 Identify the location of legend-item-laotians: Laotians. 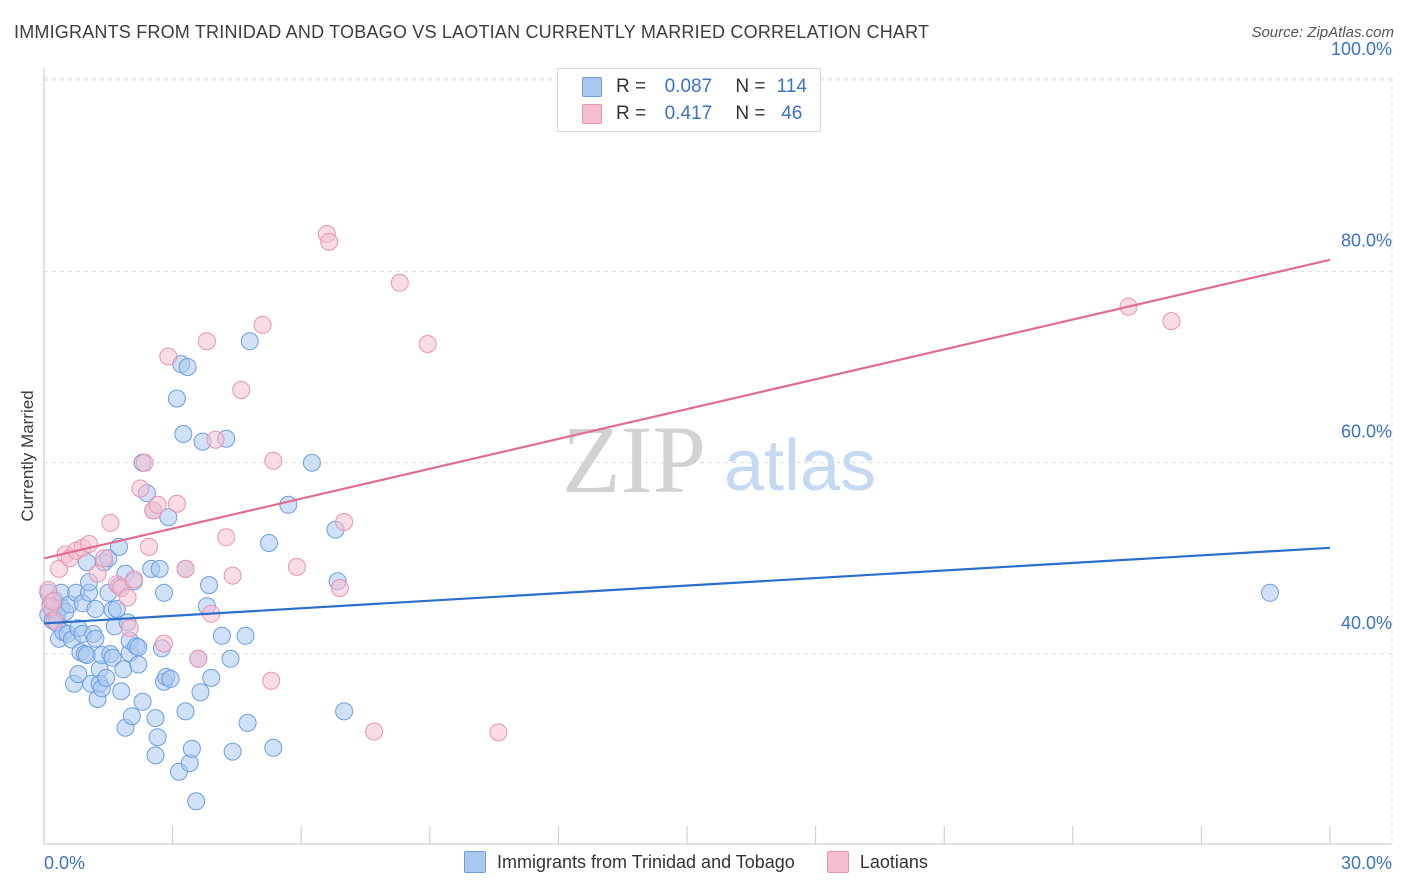
(877, 862).